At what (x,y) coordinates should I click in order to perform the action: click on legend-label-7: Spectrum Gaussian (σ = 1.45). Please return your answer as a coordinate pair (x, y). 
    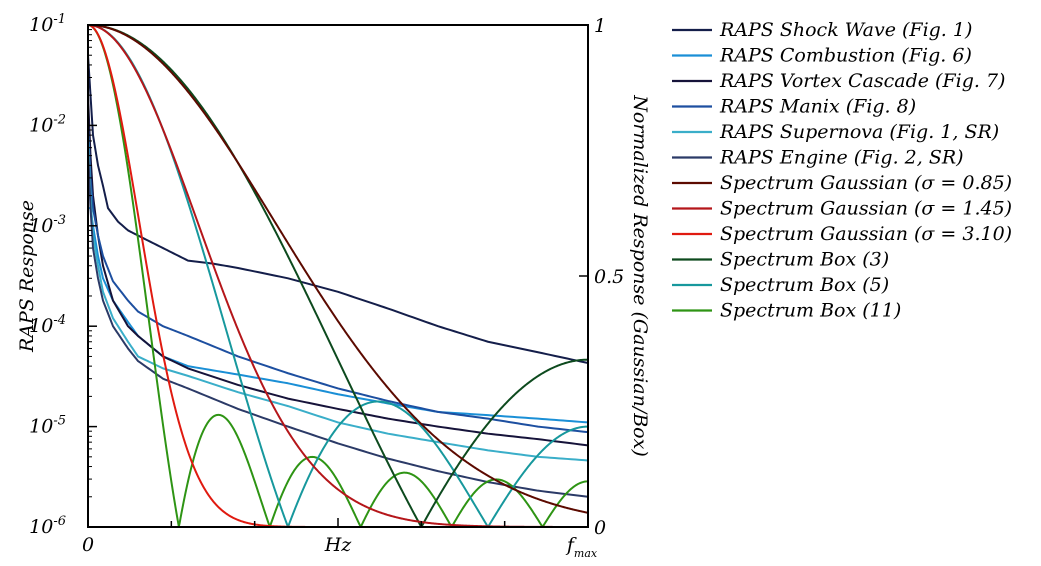
    Looking at the image, I should click on (866, 209).